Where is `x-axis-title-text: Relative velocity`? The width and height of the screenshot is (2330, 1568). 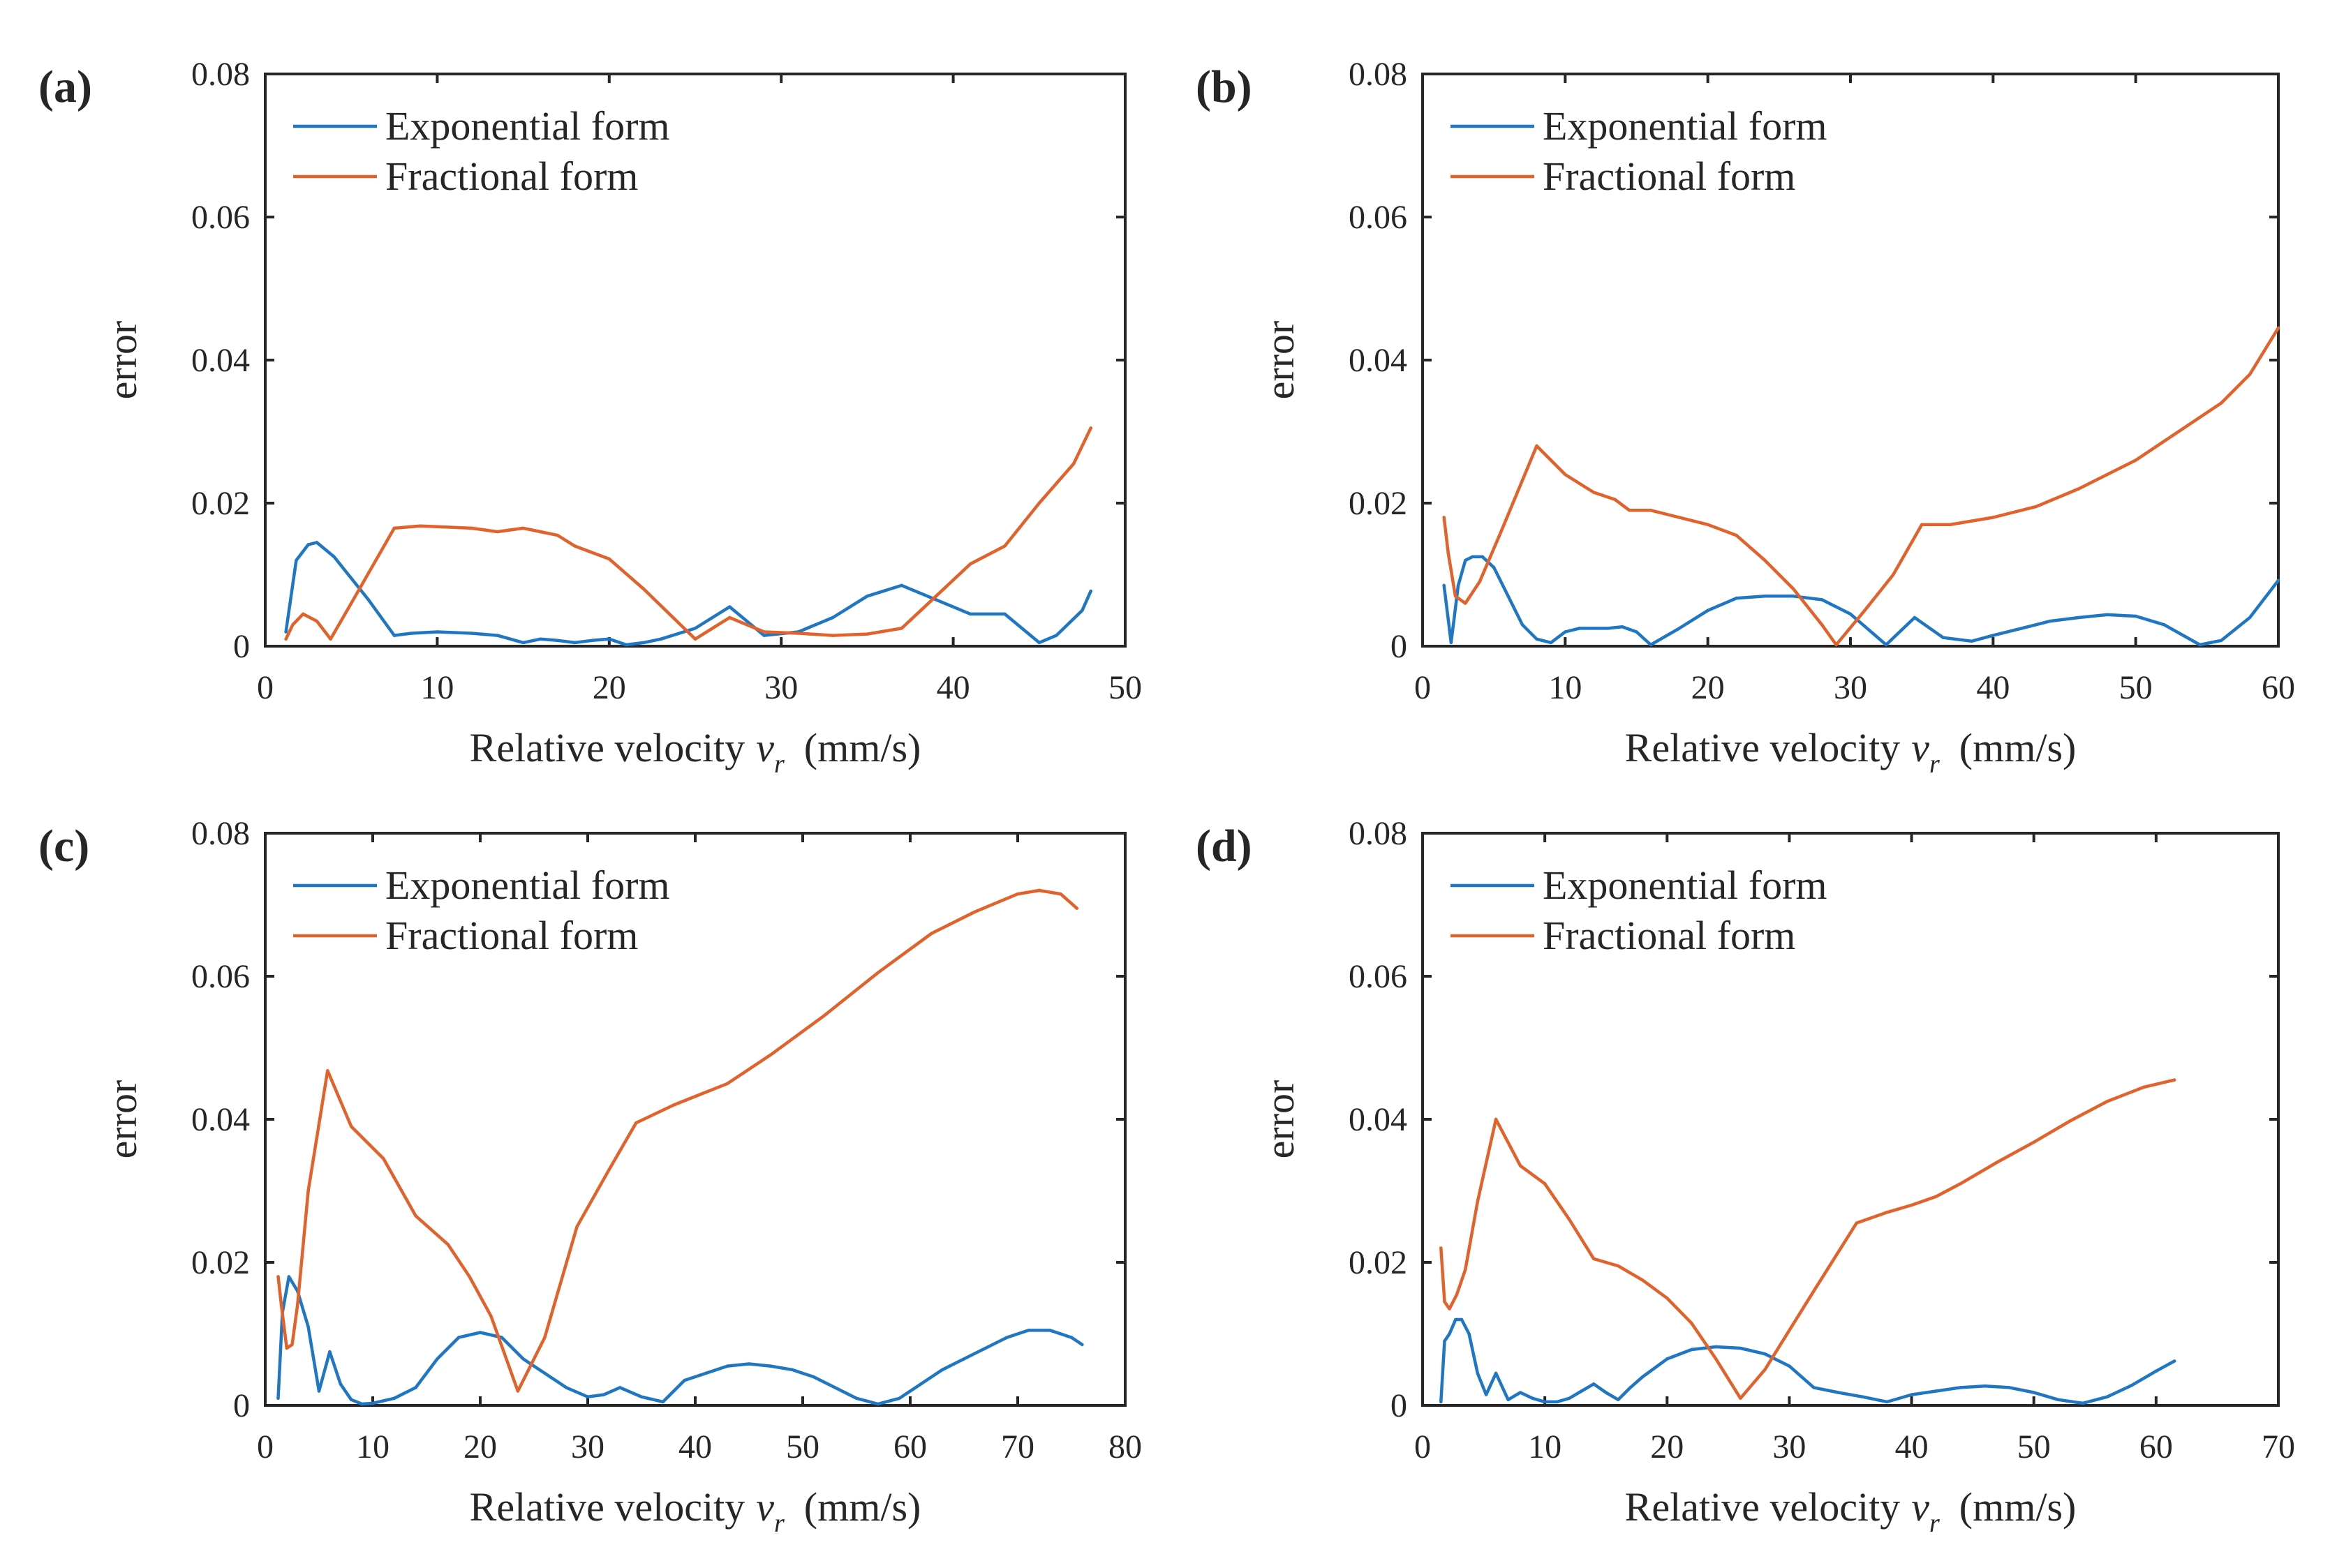 x-axis-title-text: Relative velocity is located at coordinates (1763, 1507).